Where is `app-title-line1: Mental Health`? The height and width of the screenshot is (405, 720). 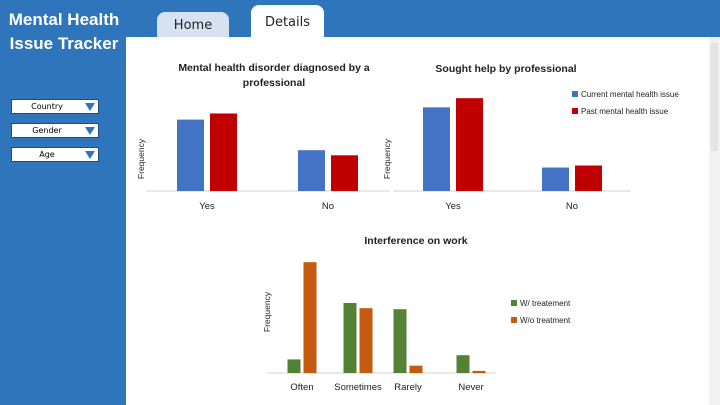 app-title-line1: Mental Health is located at coordinates (64, 19).